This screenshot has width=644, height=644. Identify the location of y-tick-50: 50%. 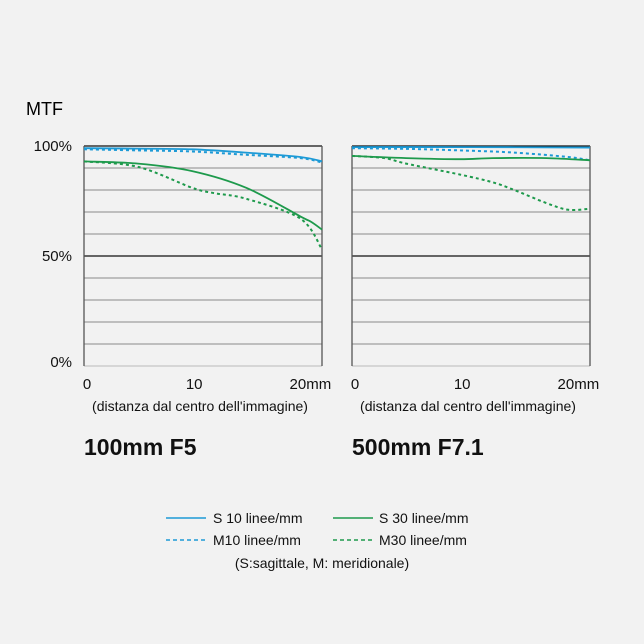
(57, 256).